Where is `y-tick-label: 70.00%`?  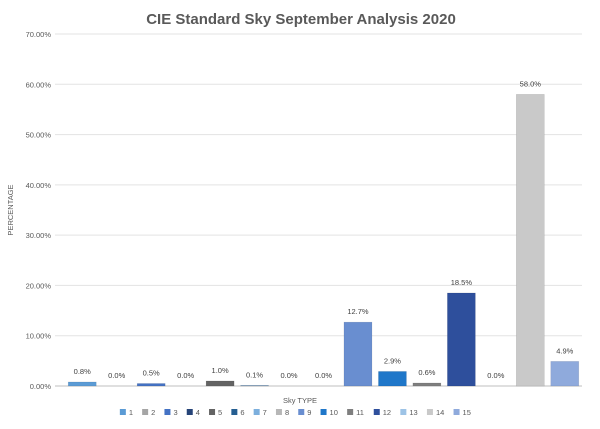
y-tick-label: 70.00% is located at coordinates (39, 34).